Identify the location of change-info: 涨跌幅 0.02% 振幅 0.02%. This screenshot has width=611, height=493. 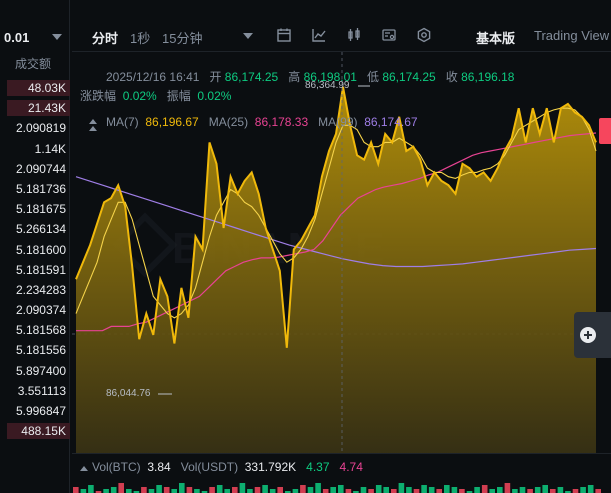
(155, 95).